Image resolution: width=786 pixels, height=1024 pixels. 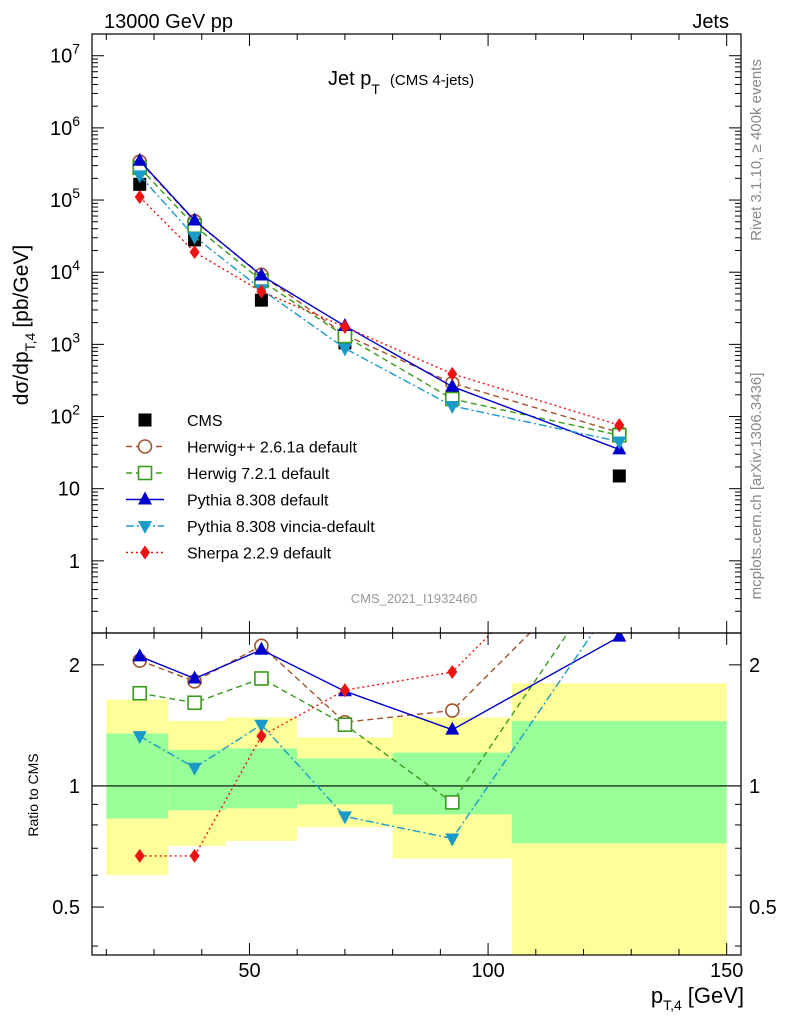 What do you see at coordinates (657, 995) in the screenshot?
I see `xlabel-main: p` at bounding box center [657, 995].